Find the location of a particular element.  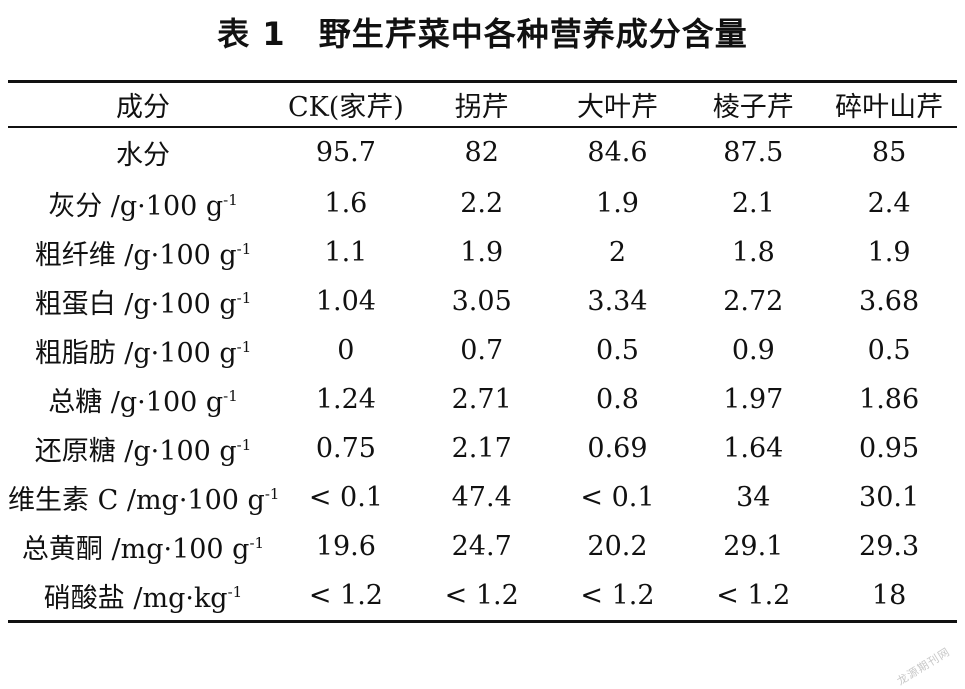

row-label: 硝酸盐 /mg·kg-1 is located at coordinates (143, 595).